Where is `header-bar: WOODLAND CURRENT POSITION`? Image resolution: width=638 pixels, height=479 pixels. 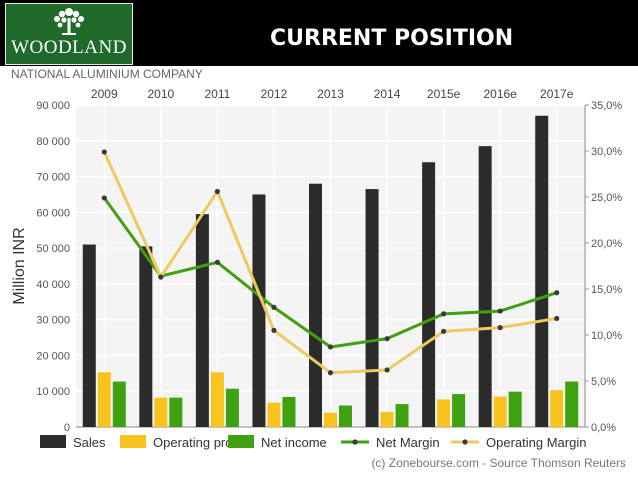 header-bar: WOODLAND CURRENT POSITION is located at coordinates (319, 33).